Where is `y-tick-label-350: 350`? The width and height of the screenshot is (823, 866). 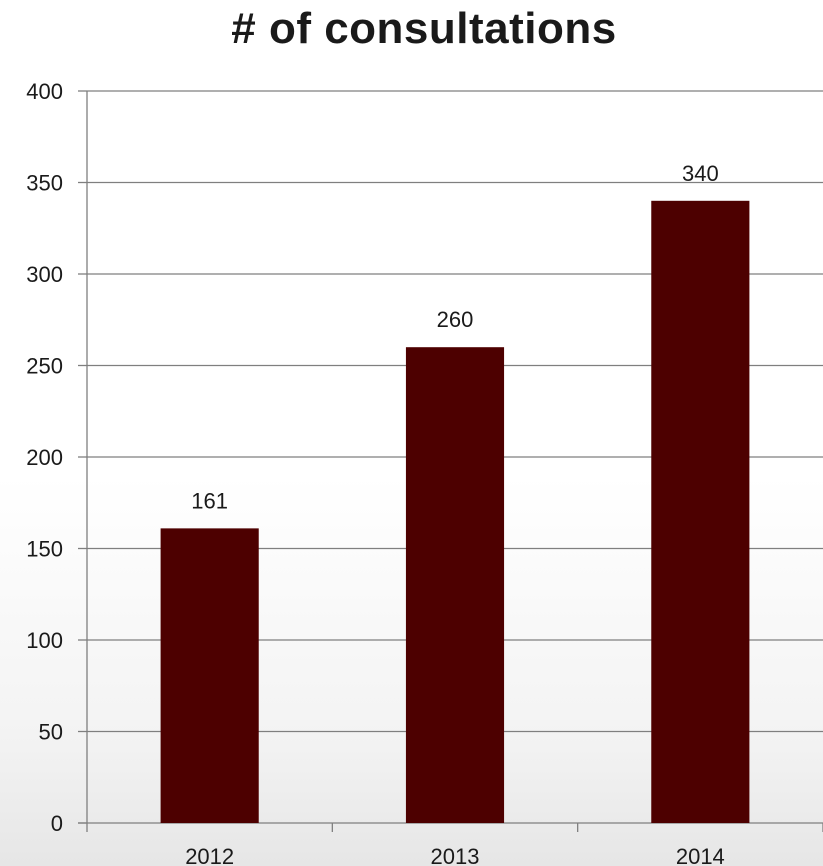
y-tick-label-350: 350 is located at coordinates (44, 183).